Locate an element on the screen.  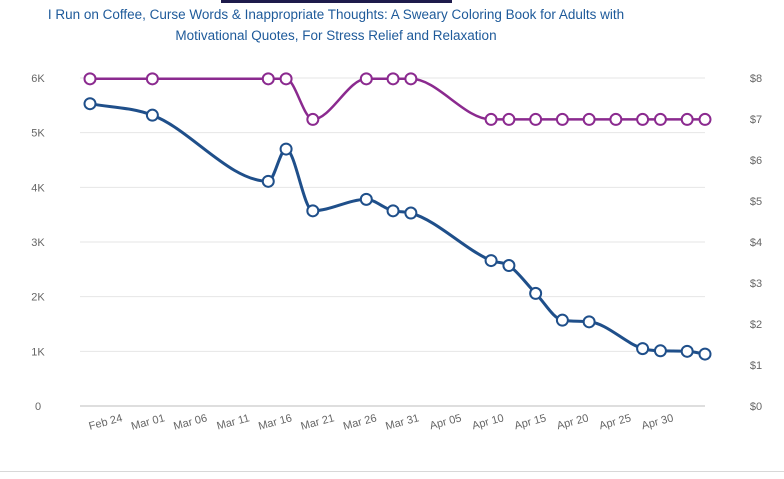
x-tick-label: Mar 21 is located at coordinates (318, 422).